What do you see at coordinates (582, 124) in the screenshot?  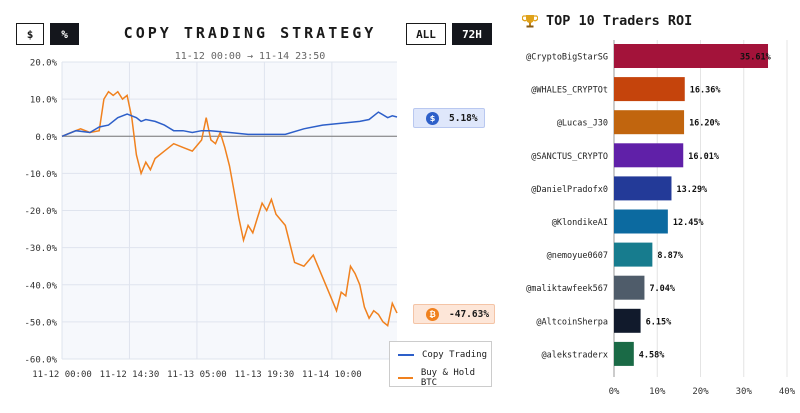 I see `bar-category-label: @Lucas_J30` at bounding box center [582, 124].